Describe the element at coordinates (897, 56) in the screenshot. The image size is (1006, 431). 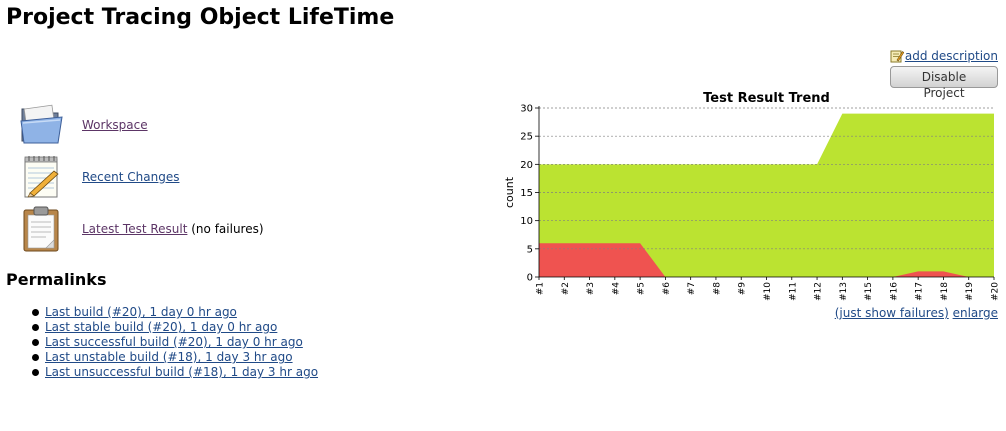
I see `edit-icon` at that location.